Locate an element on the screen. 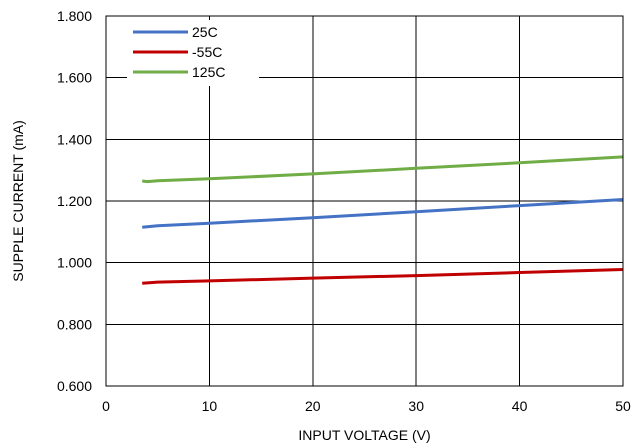  x-tick-label: 0 is located at coordinates (106, 406).